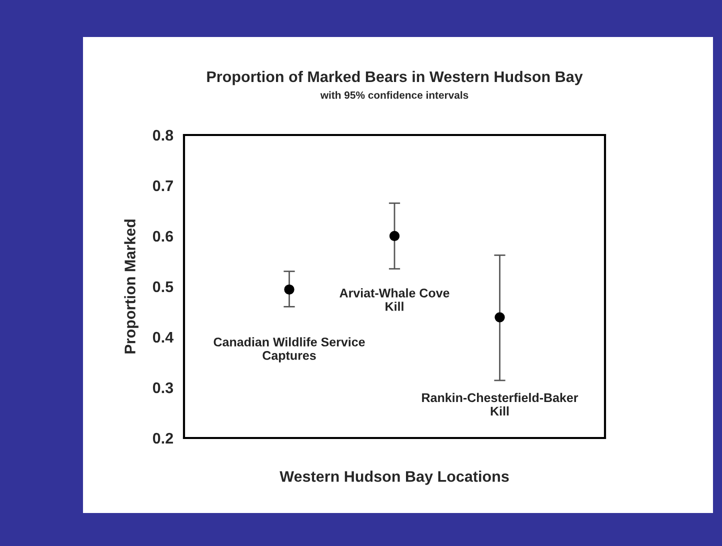 This screenshot has height=546, width=722. Describe the element at coordinates (163, 135) in the screenshot. I see `y-tick-label: 0.8` at that location.